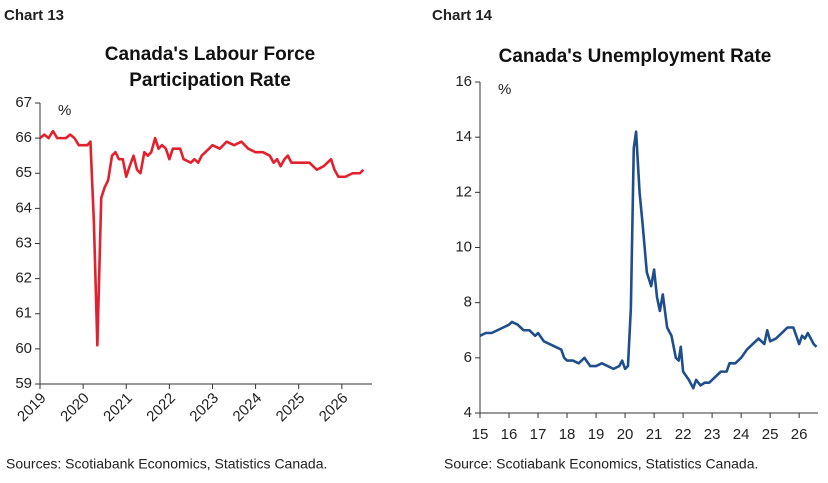  I want to click on x-tick-label: 2023, so click(204, 408).